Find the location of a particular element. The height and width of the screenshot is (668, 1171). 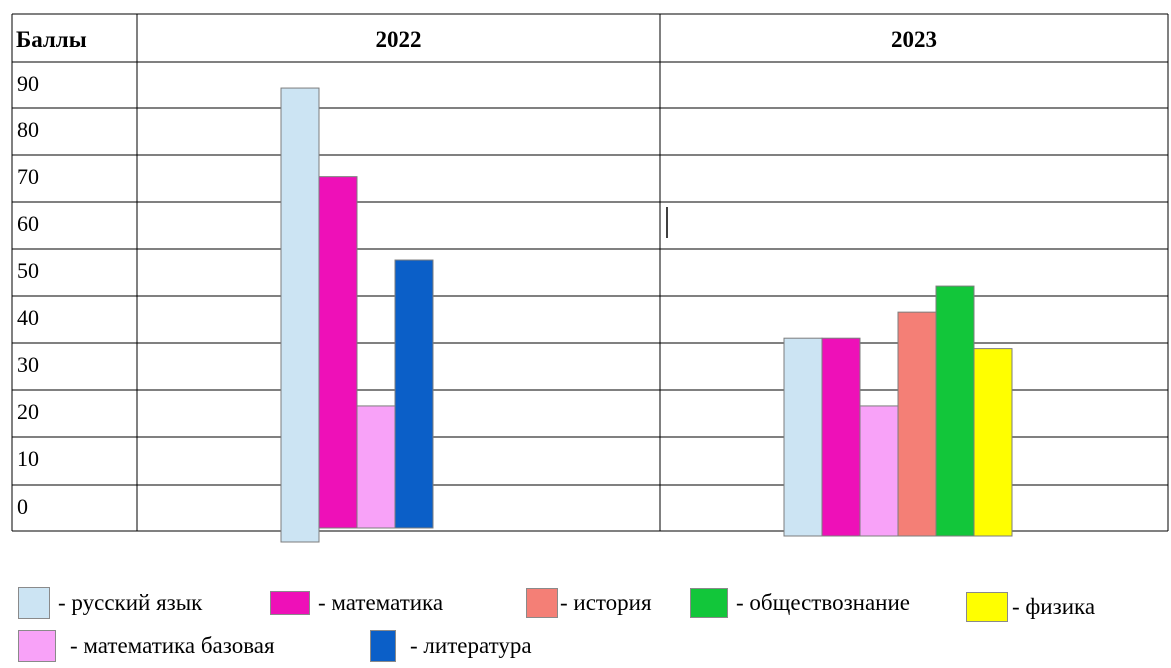

legend-item-russian: - русский язык is located at coordinates (110, 603).